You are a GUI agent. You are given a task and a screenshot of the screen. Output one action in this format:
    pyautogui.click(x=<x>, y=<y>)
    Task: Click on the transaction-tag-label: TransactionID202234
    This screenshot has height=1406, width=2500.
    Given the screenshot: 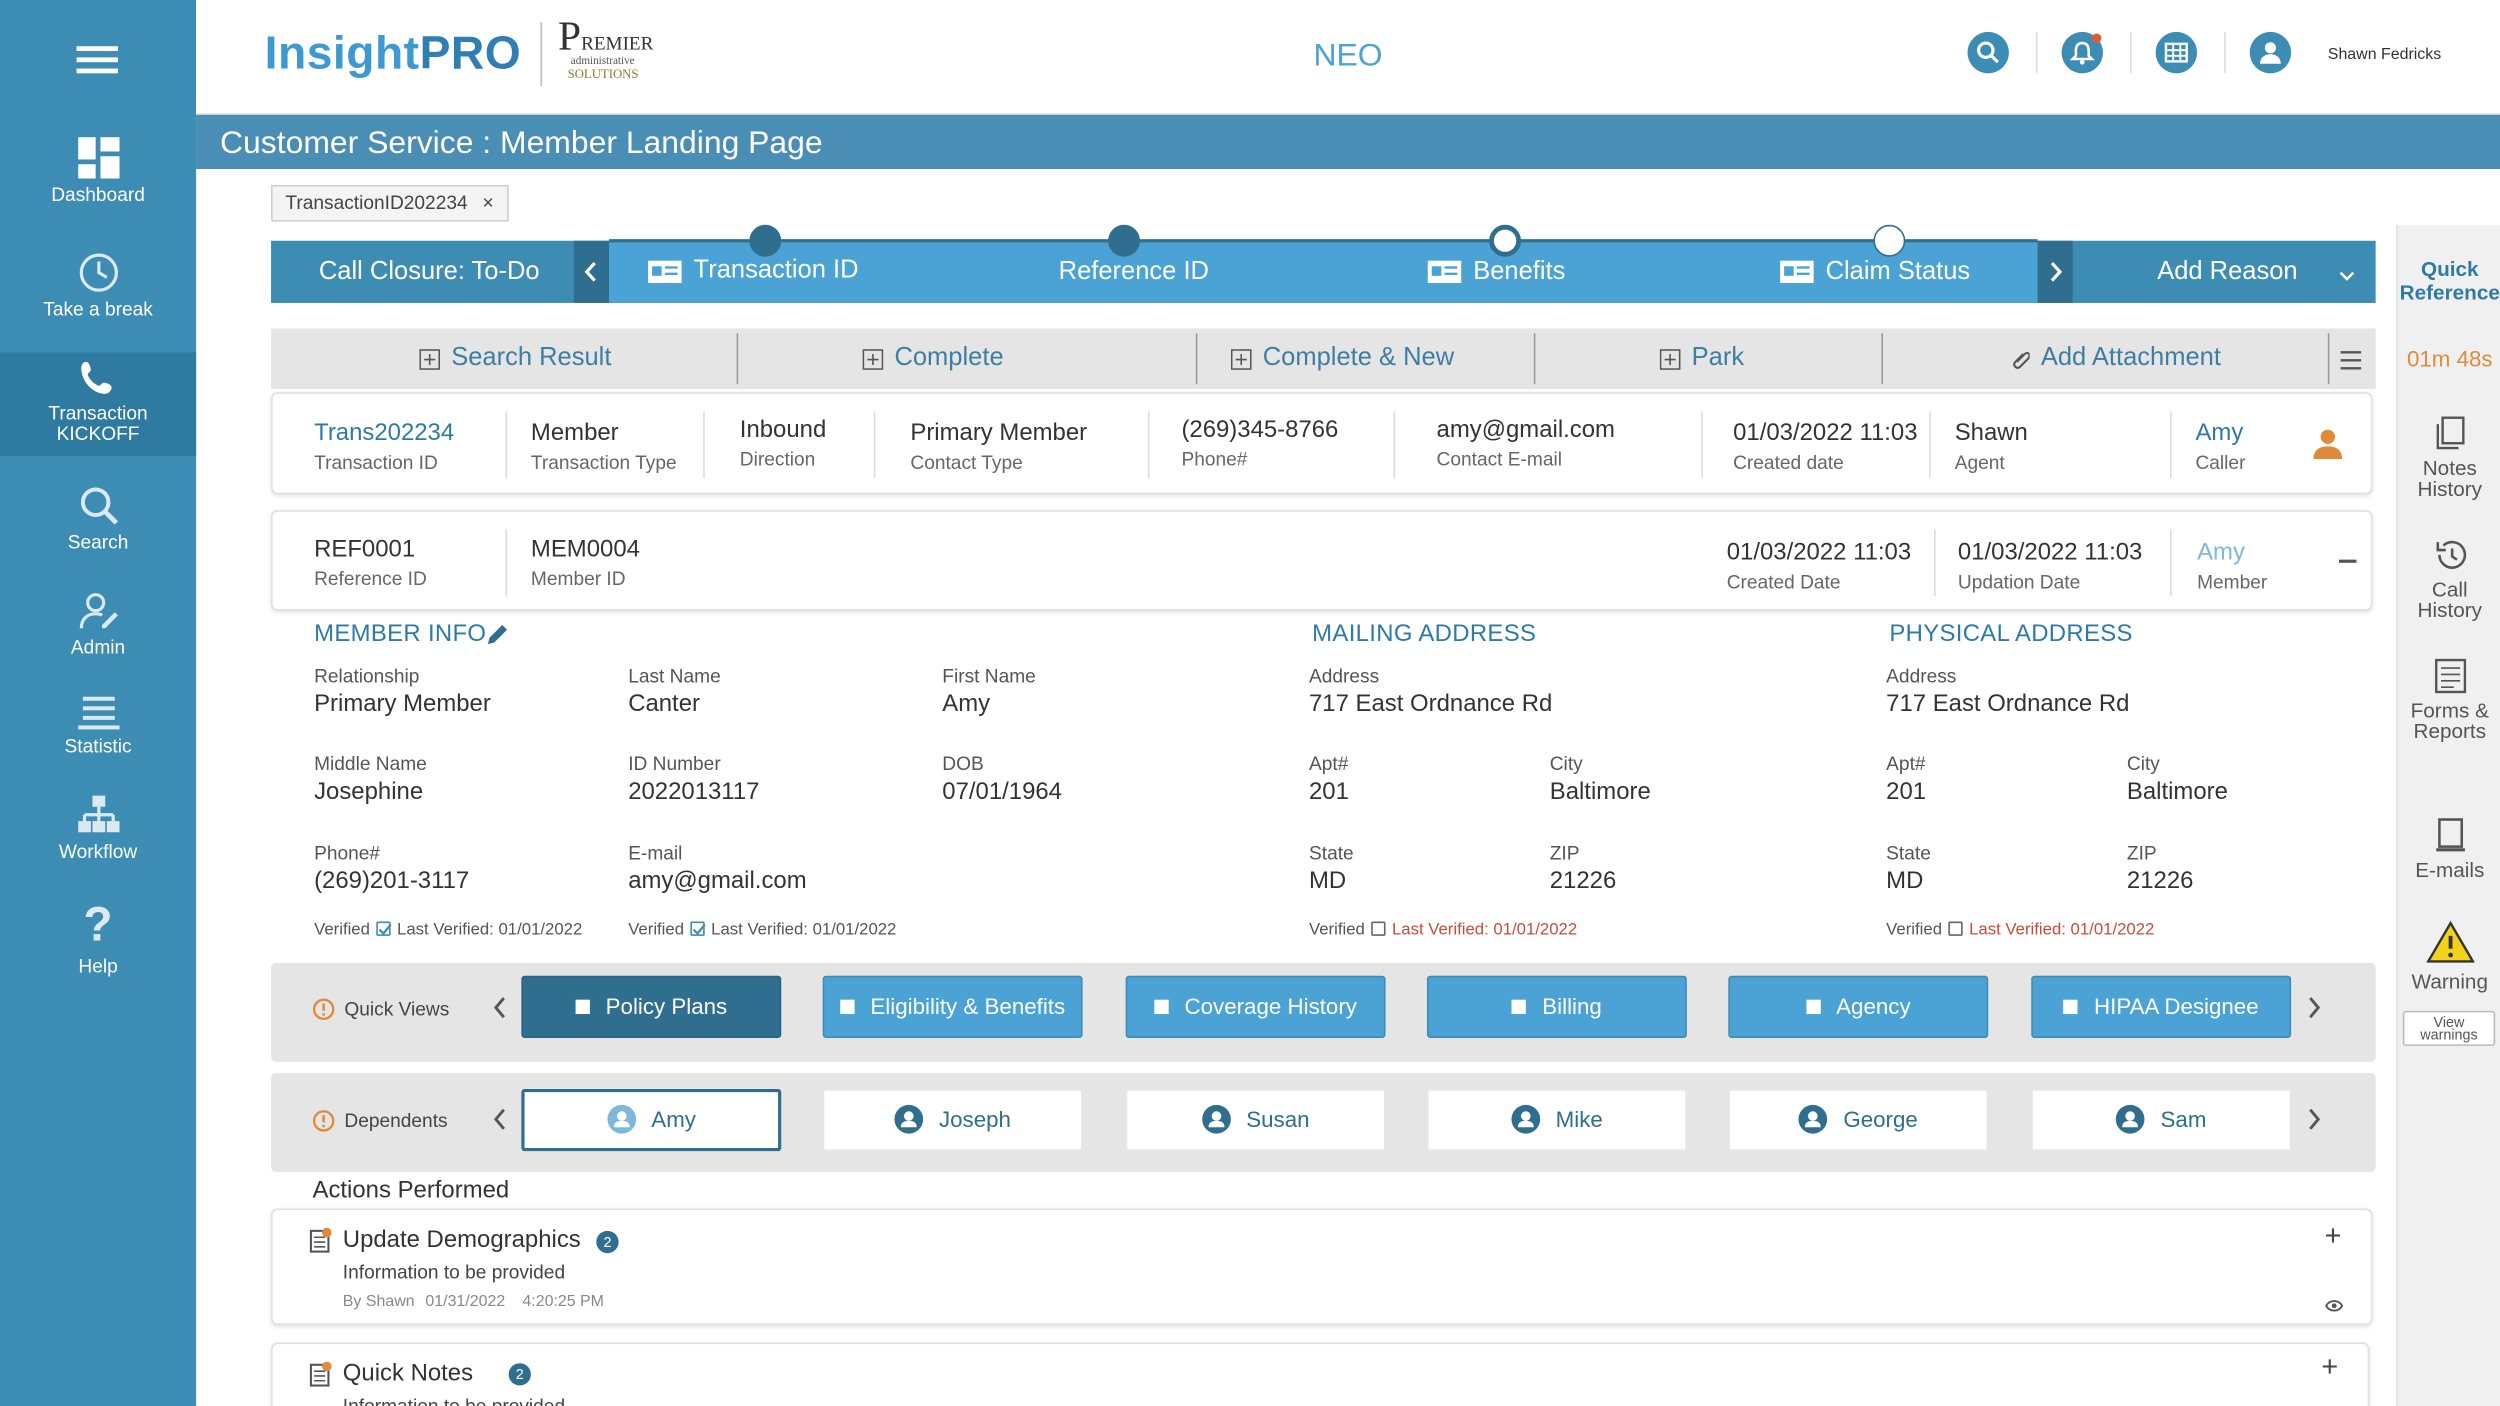 What is the action you would take?
    pyautogui.click(x=376, y=202)
    